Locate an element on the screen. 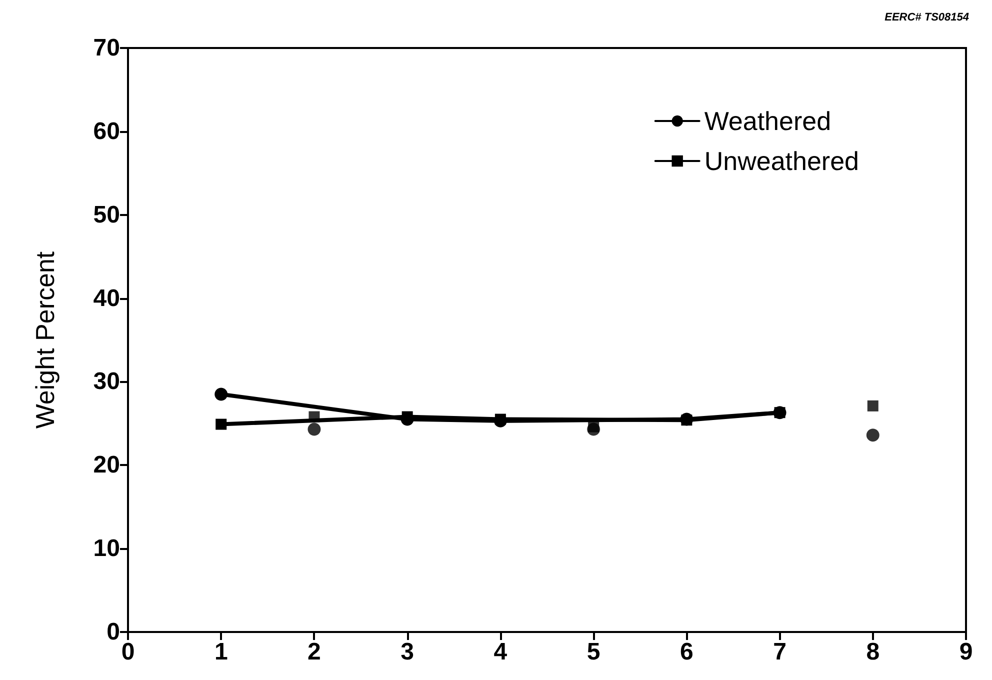 This screenshot has height=680, width=992. legend-label: Weathered is located at coordinates (768, 121).